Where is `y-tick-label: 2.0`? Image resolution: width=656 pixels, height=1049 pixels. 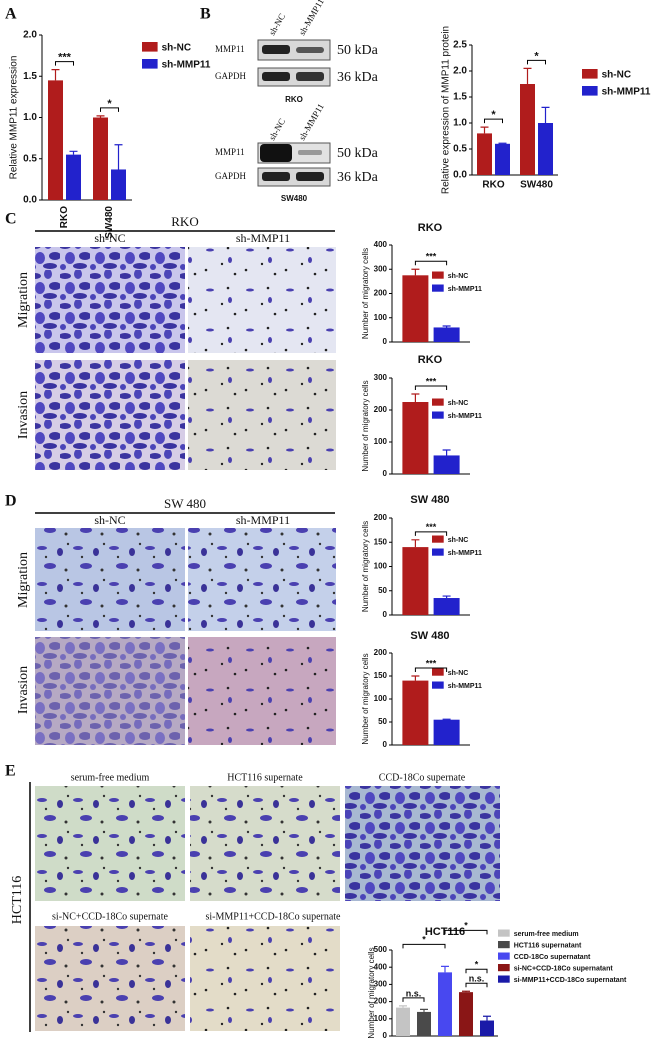 y-tick-label: 2.0 is located at coordinates (460, 71).